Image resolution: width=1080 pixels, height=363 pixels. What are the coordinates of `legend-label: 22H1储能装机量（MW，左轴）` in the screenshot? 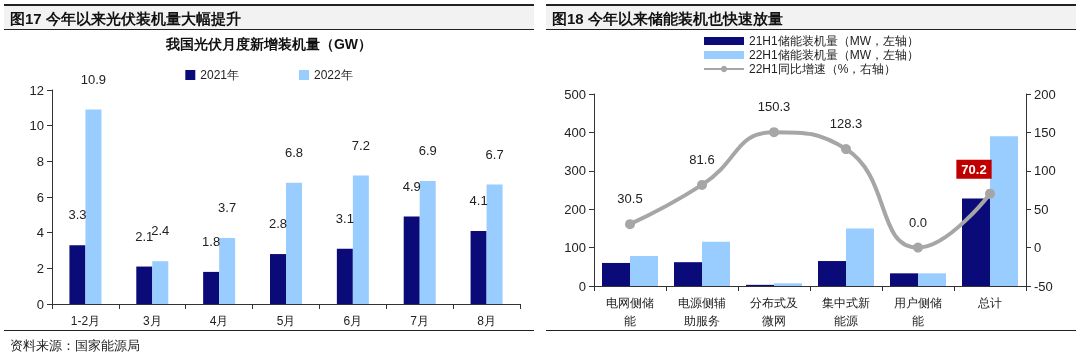 It's located at (834, 55).